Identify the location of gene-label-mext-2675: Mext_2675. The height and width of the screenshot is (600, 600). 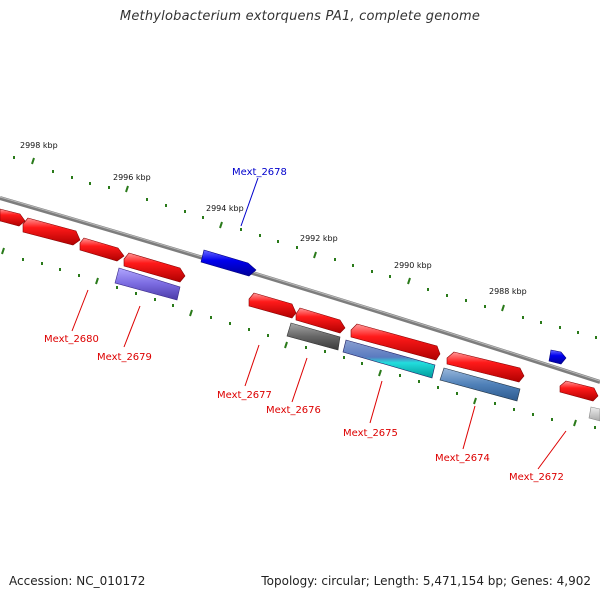
(370, 433).